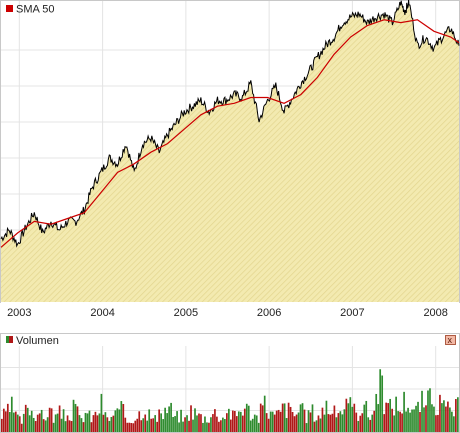  I want to click on x-tick-label: 2003, so click(19, 313).